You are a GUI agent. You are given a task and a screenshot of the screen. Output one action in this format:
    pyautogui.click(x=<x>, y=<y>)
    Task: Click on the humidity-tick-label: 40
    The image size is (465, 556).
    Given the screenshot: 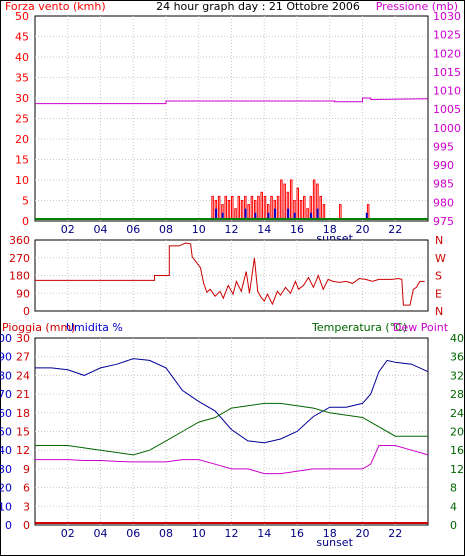 What is the action you would take?
    pyautogui.click(x=6, y=450)
    